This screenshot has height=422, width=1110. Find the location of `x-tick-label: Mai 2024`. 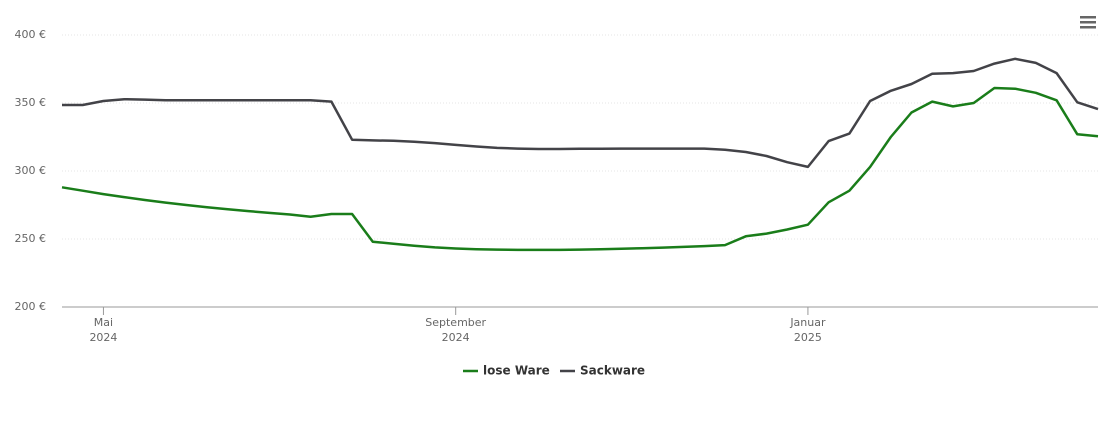

x-tick-label: Mai 2024 is located at coordinates (103, 330).